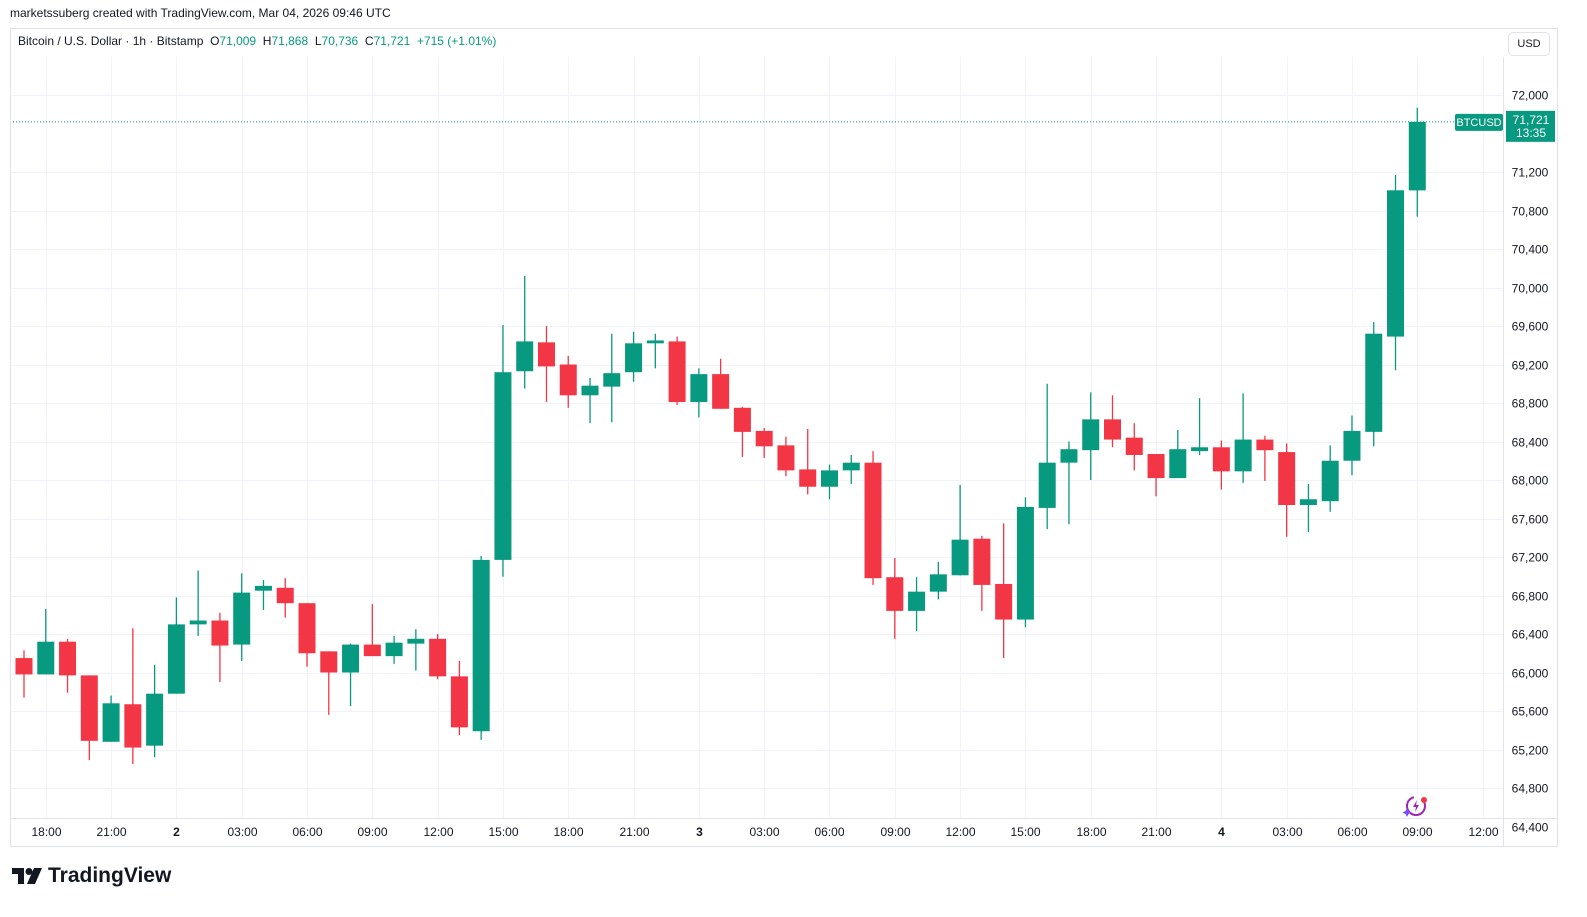 Image resolution: width=1587 pixels, height=917 pixels. What do you see at coordinates (1529, 44) in the screenshot?
I see `currency-button: USD` at bounding box center [1529, 44].